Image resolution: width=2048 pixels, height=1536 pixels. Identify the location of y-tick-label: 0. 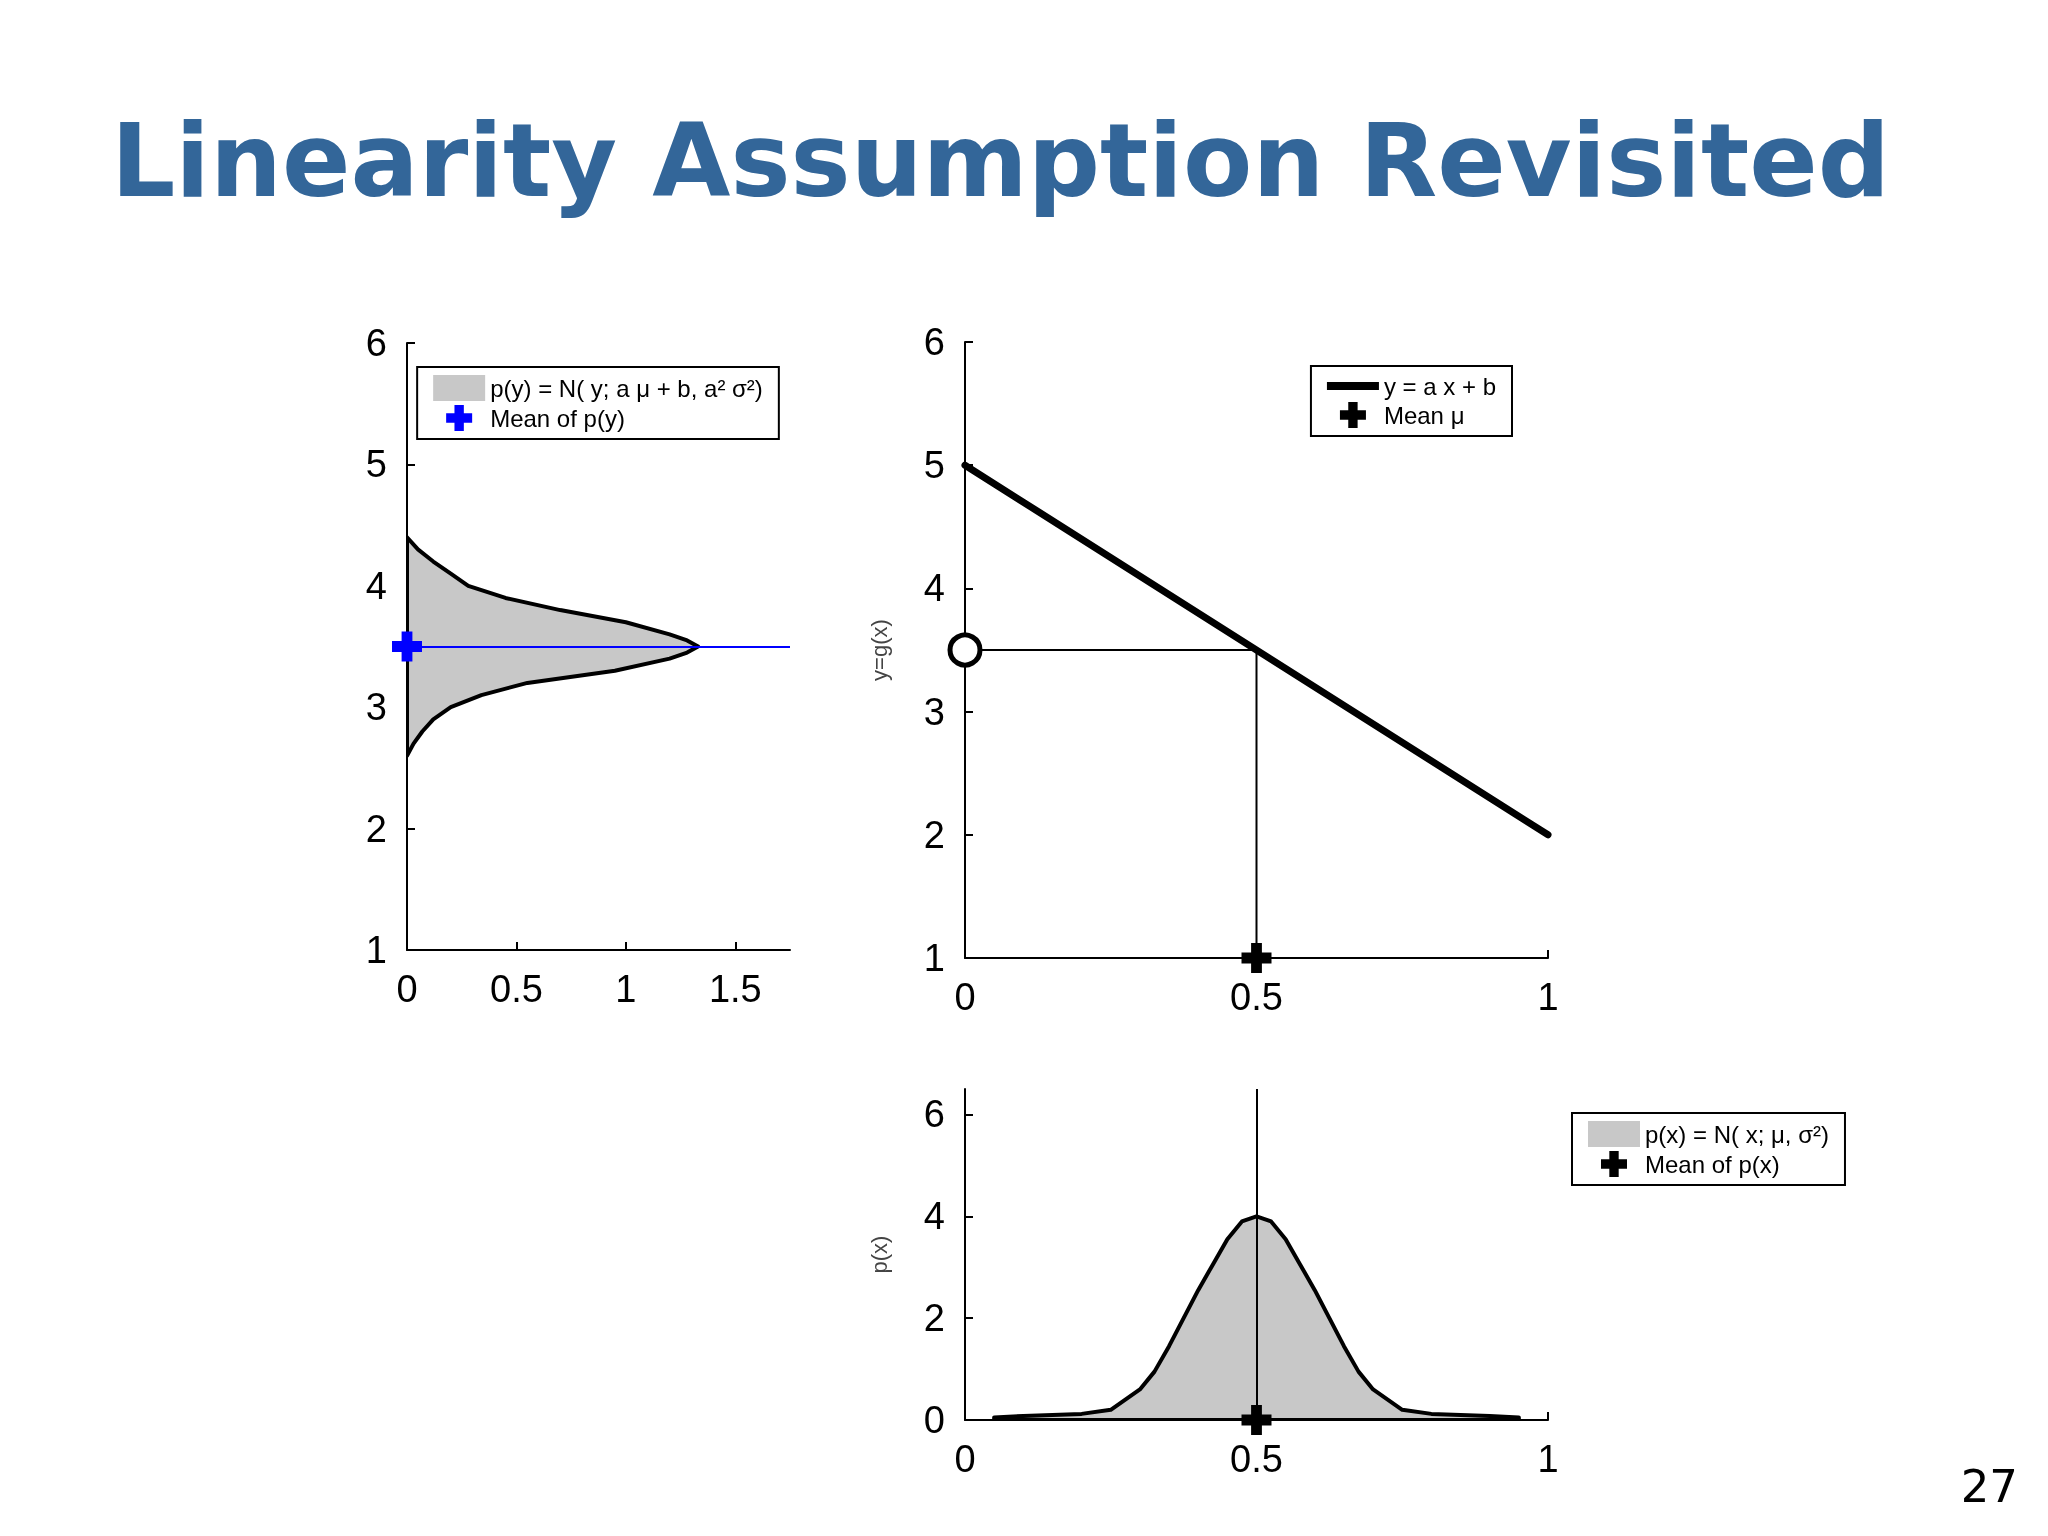
(934, 1420).